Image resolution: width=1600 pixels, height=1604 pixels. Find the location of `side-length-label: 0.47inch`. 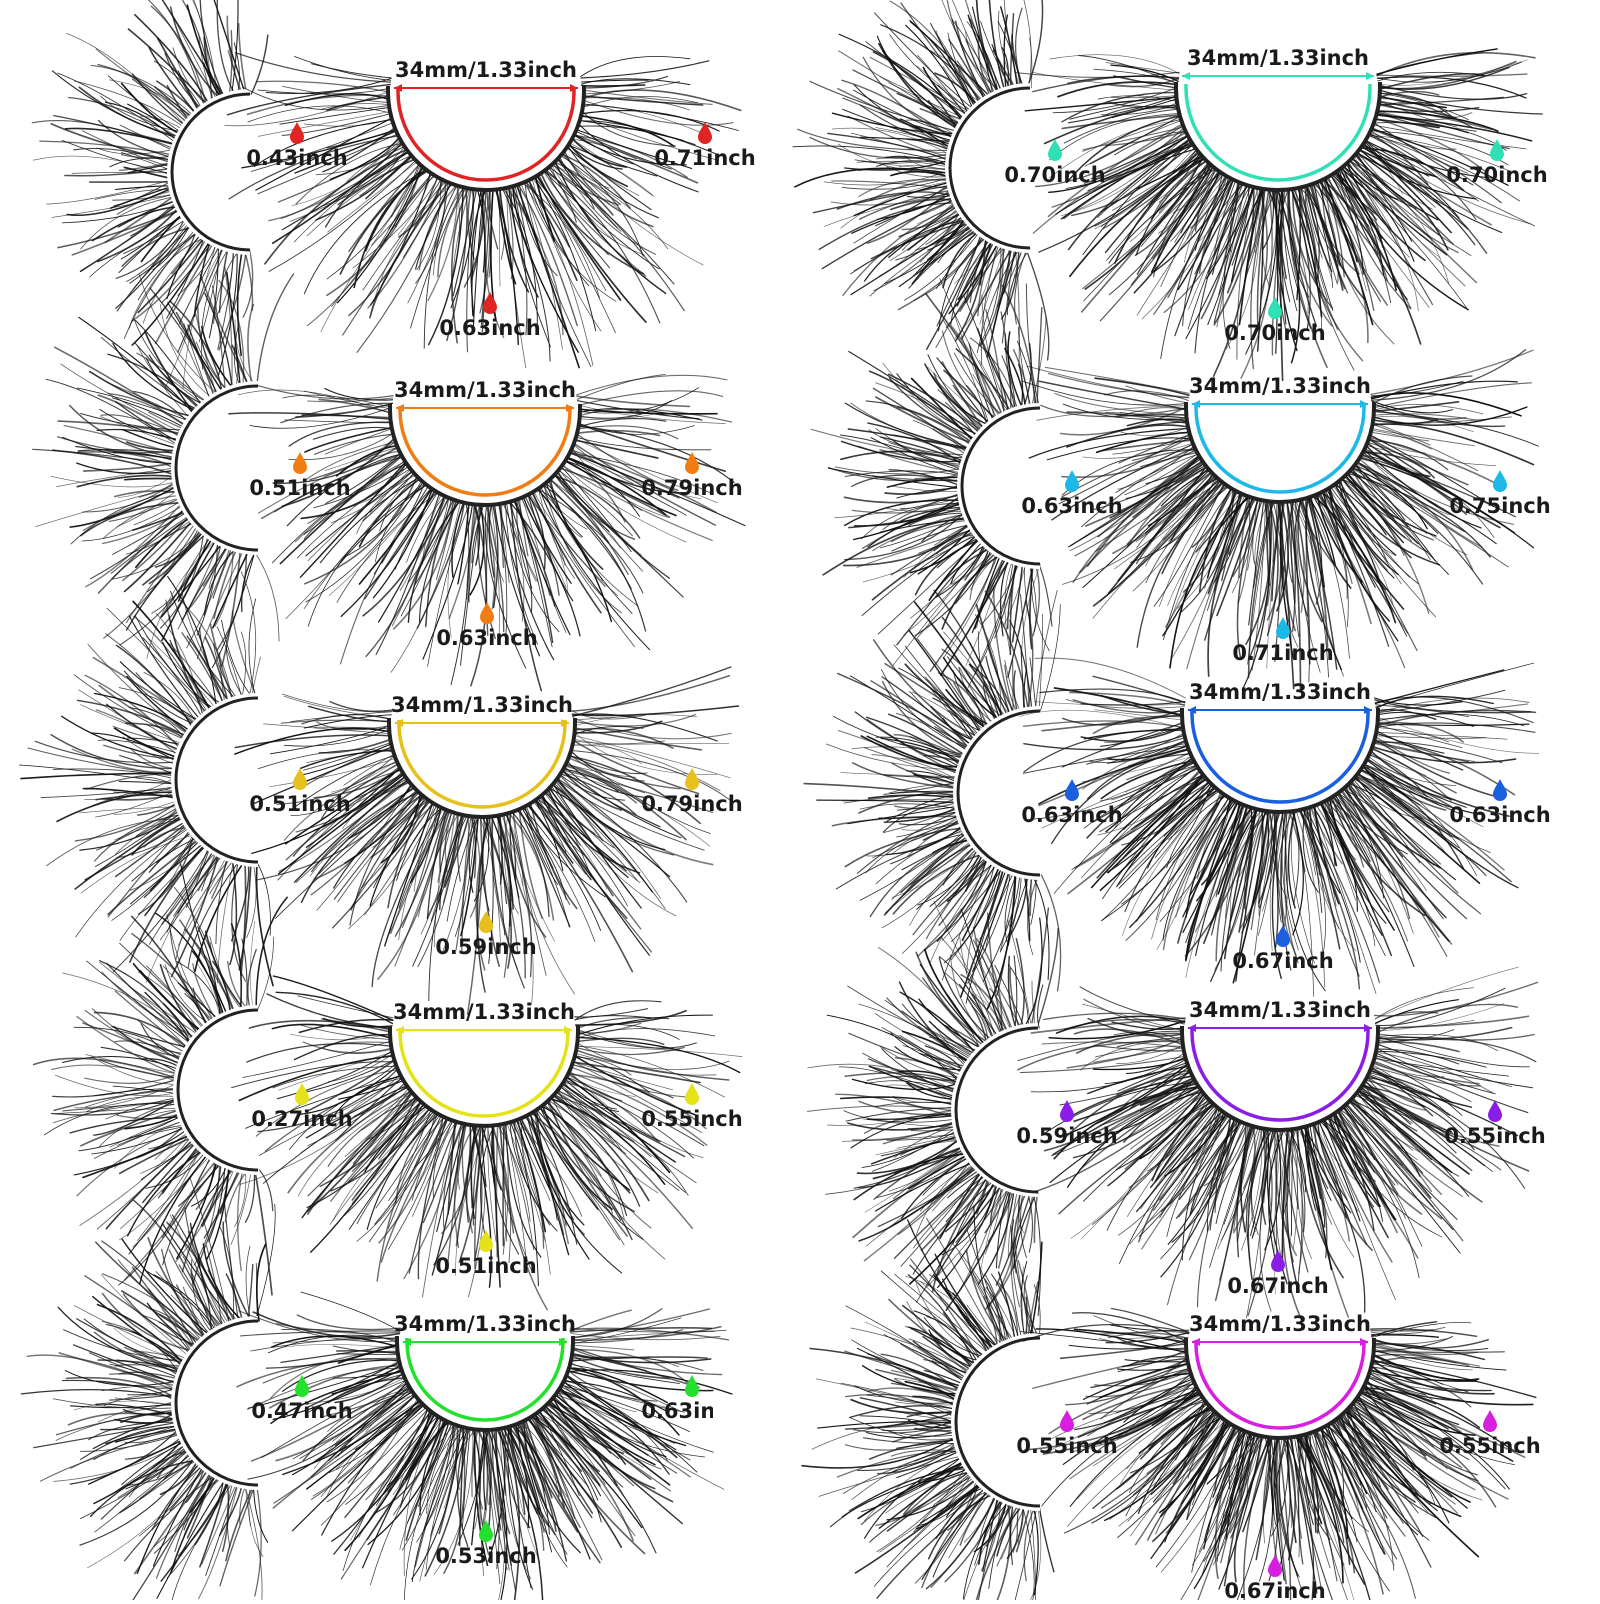

side-length-label: 0.47inch is located at coordinates (302, 1411).